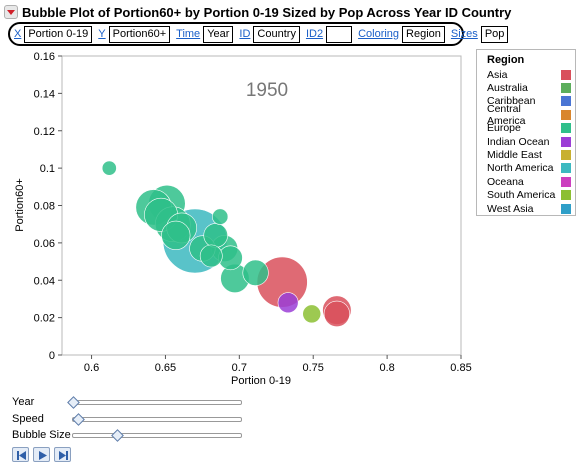 This screenshot has height=466, width=583. Describe the element at coordinates (44, 94) in the screenshot. I see `y-tick-label: 0.14` at that location.